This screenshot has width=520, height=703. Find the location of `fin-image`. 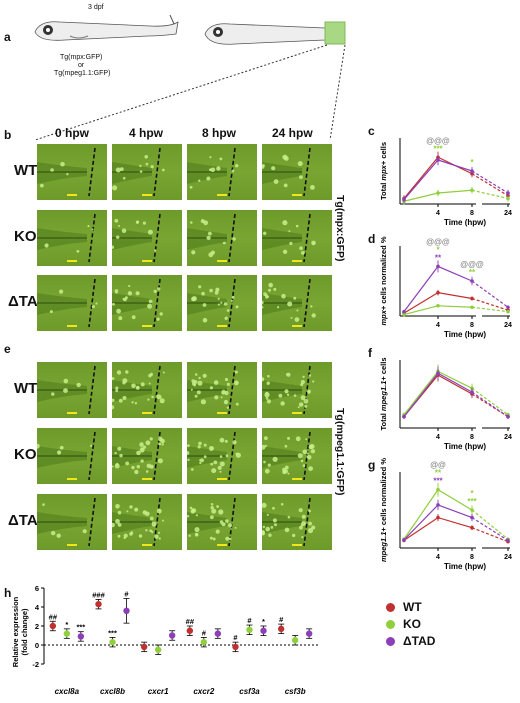

fin-image is located at coordinates (222, 303).